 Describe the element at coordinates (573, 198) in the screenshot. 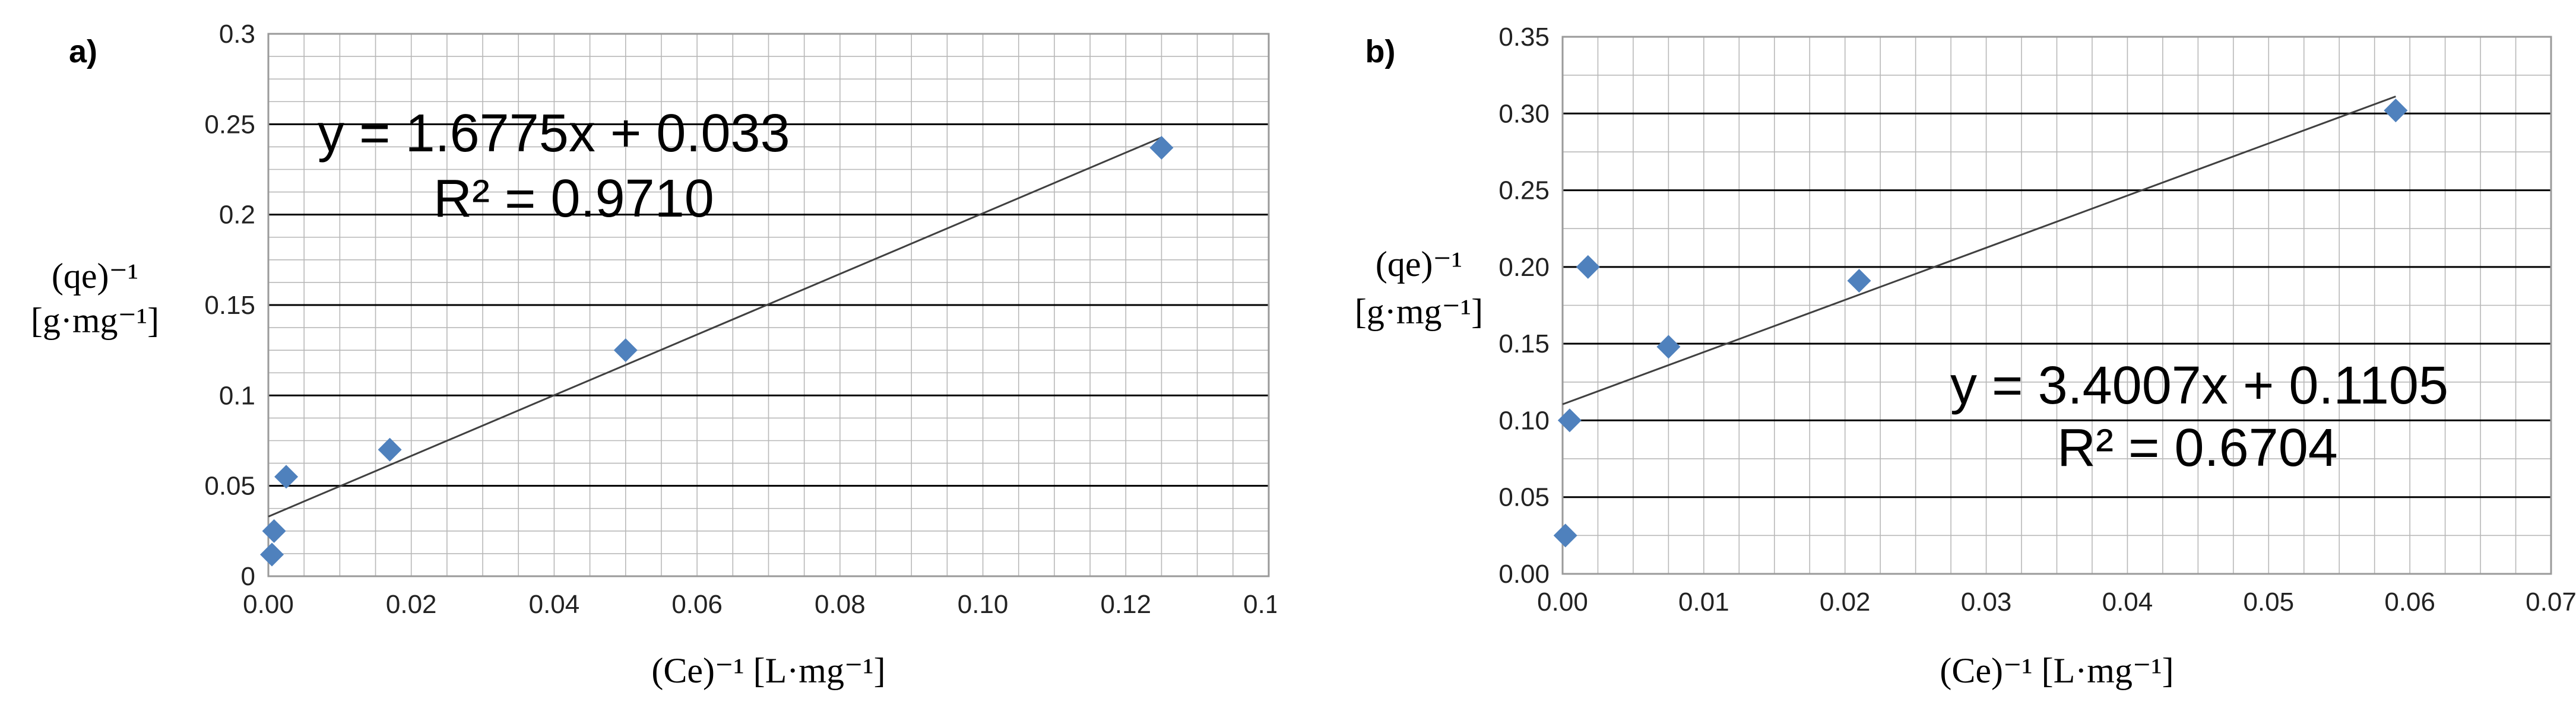

I see `r-squared-label: R² = 0.9710` at that location.